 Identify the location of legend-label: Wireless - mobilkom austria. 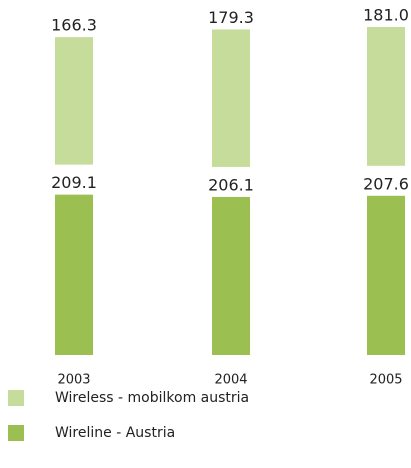
(152, 398).